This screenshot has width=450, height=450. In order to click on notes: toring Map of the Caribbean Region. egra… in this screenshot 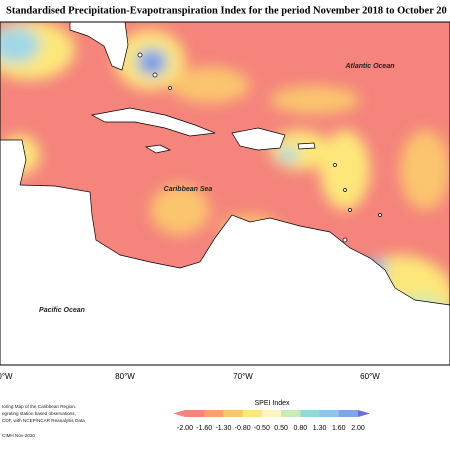, I will do `click(43, 421)`.